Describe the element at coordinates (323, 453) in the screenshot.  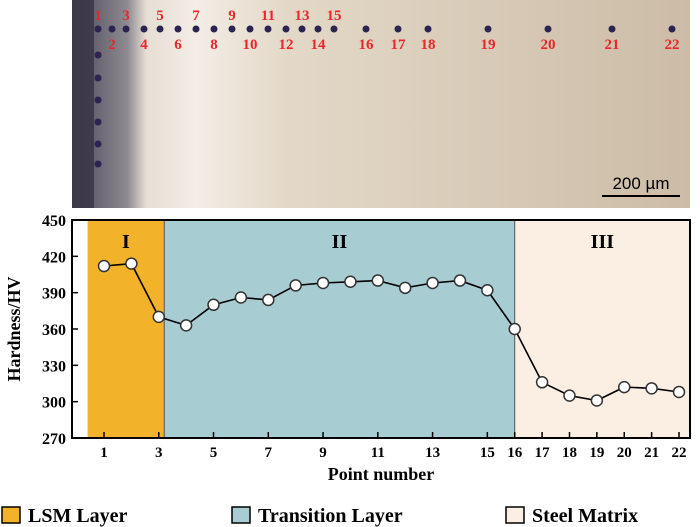
I see `x-tick-label: 9` at that location.